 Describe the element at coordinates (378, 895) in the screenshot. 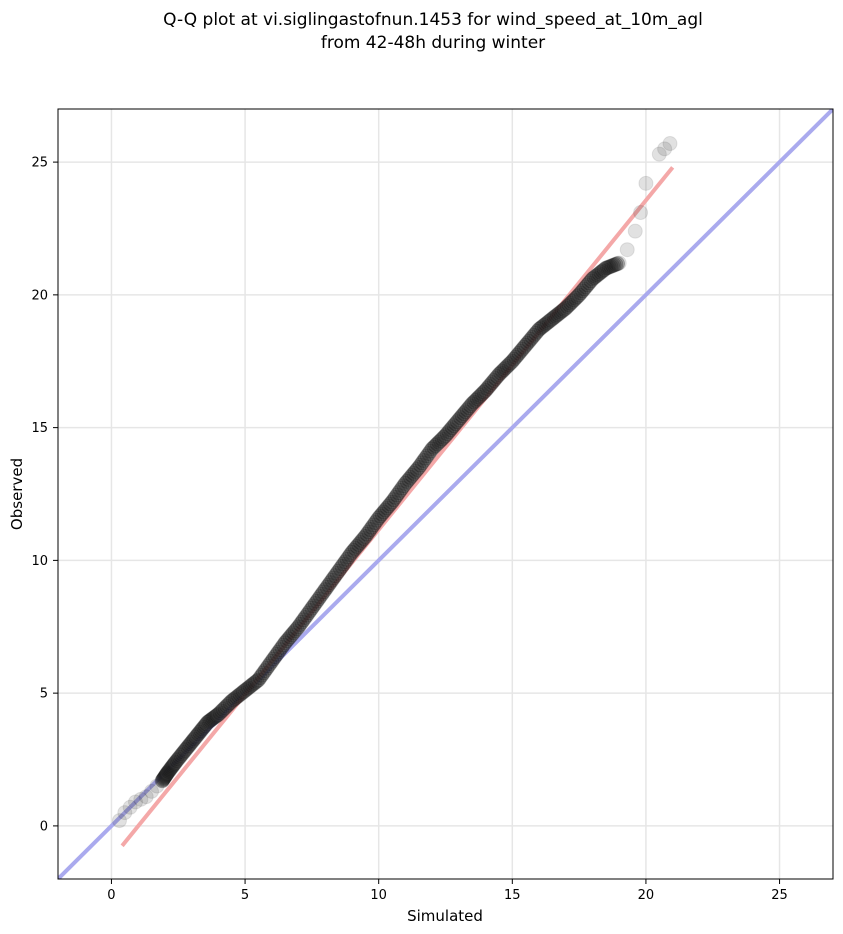

I see `x-tick-label: 10` at that location.